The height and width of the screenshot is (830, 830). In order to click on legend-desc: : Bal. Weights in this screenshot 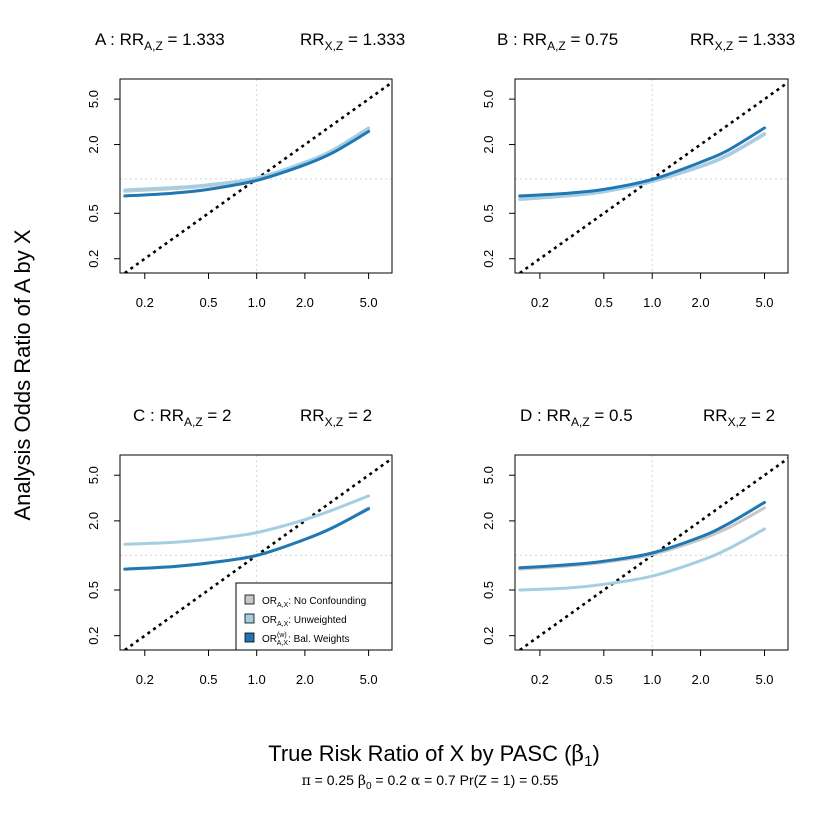, I will do `click(319, 639)`.